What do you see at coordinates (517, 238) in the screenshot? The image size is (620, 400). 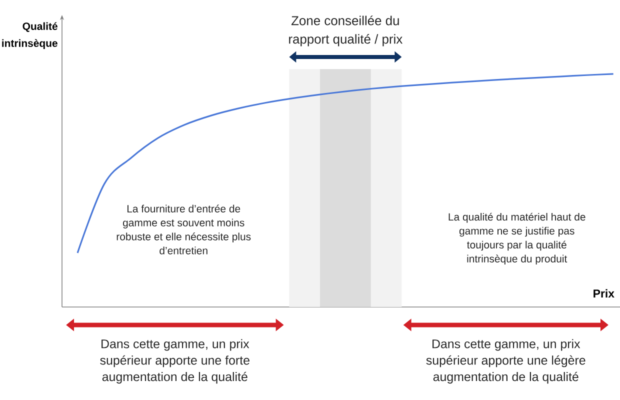 I see `annotation: La qualité du matériel haut de gamme ne se justifie pas toujours par la qualité intrinsèque du produit` at bounding box center [517, 238].